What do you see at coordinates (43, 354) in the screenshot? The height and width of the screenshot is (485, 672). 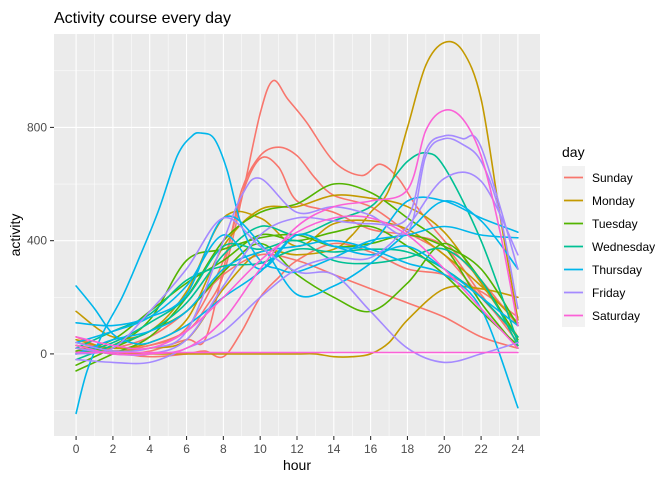 I see `y-tick-label: 0` at bounding box center [43, 354].